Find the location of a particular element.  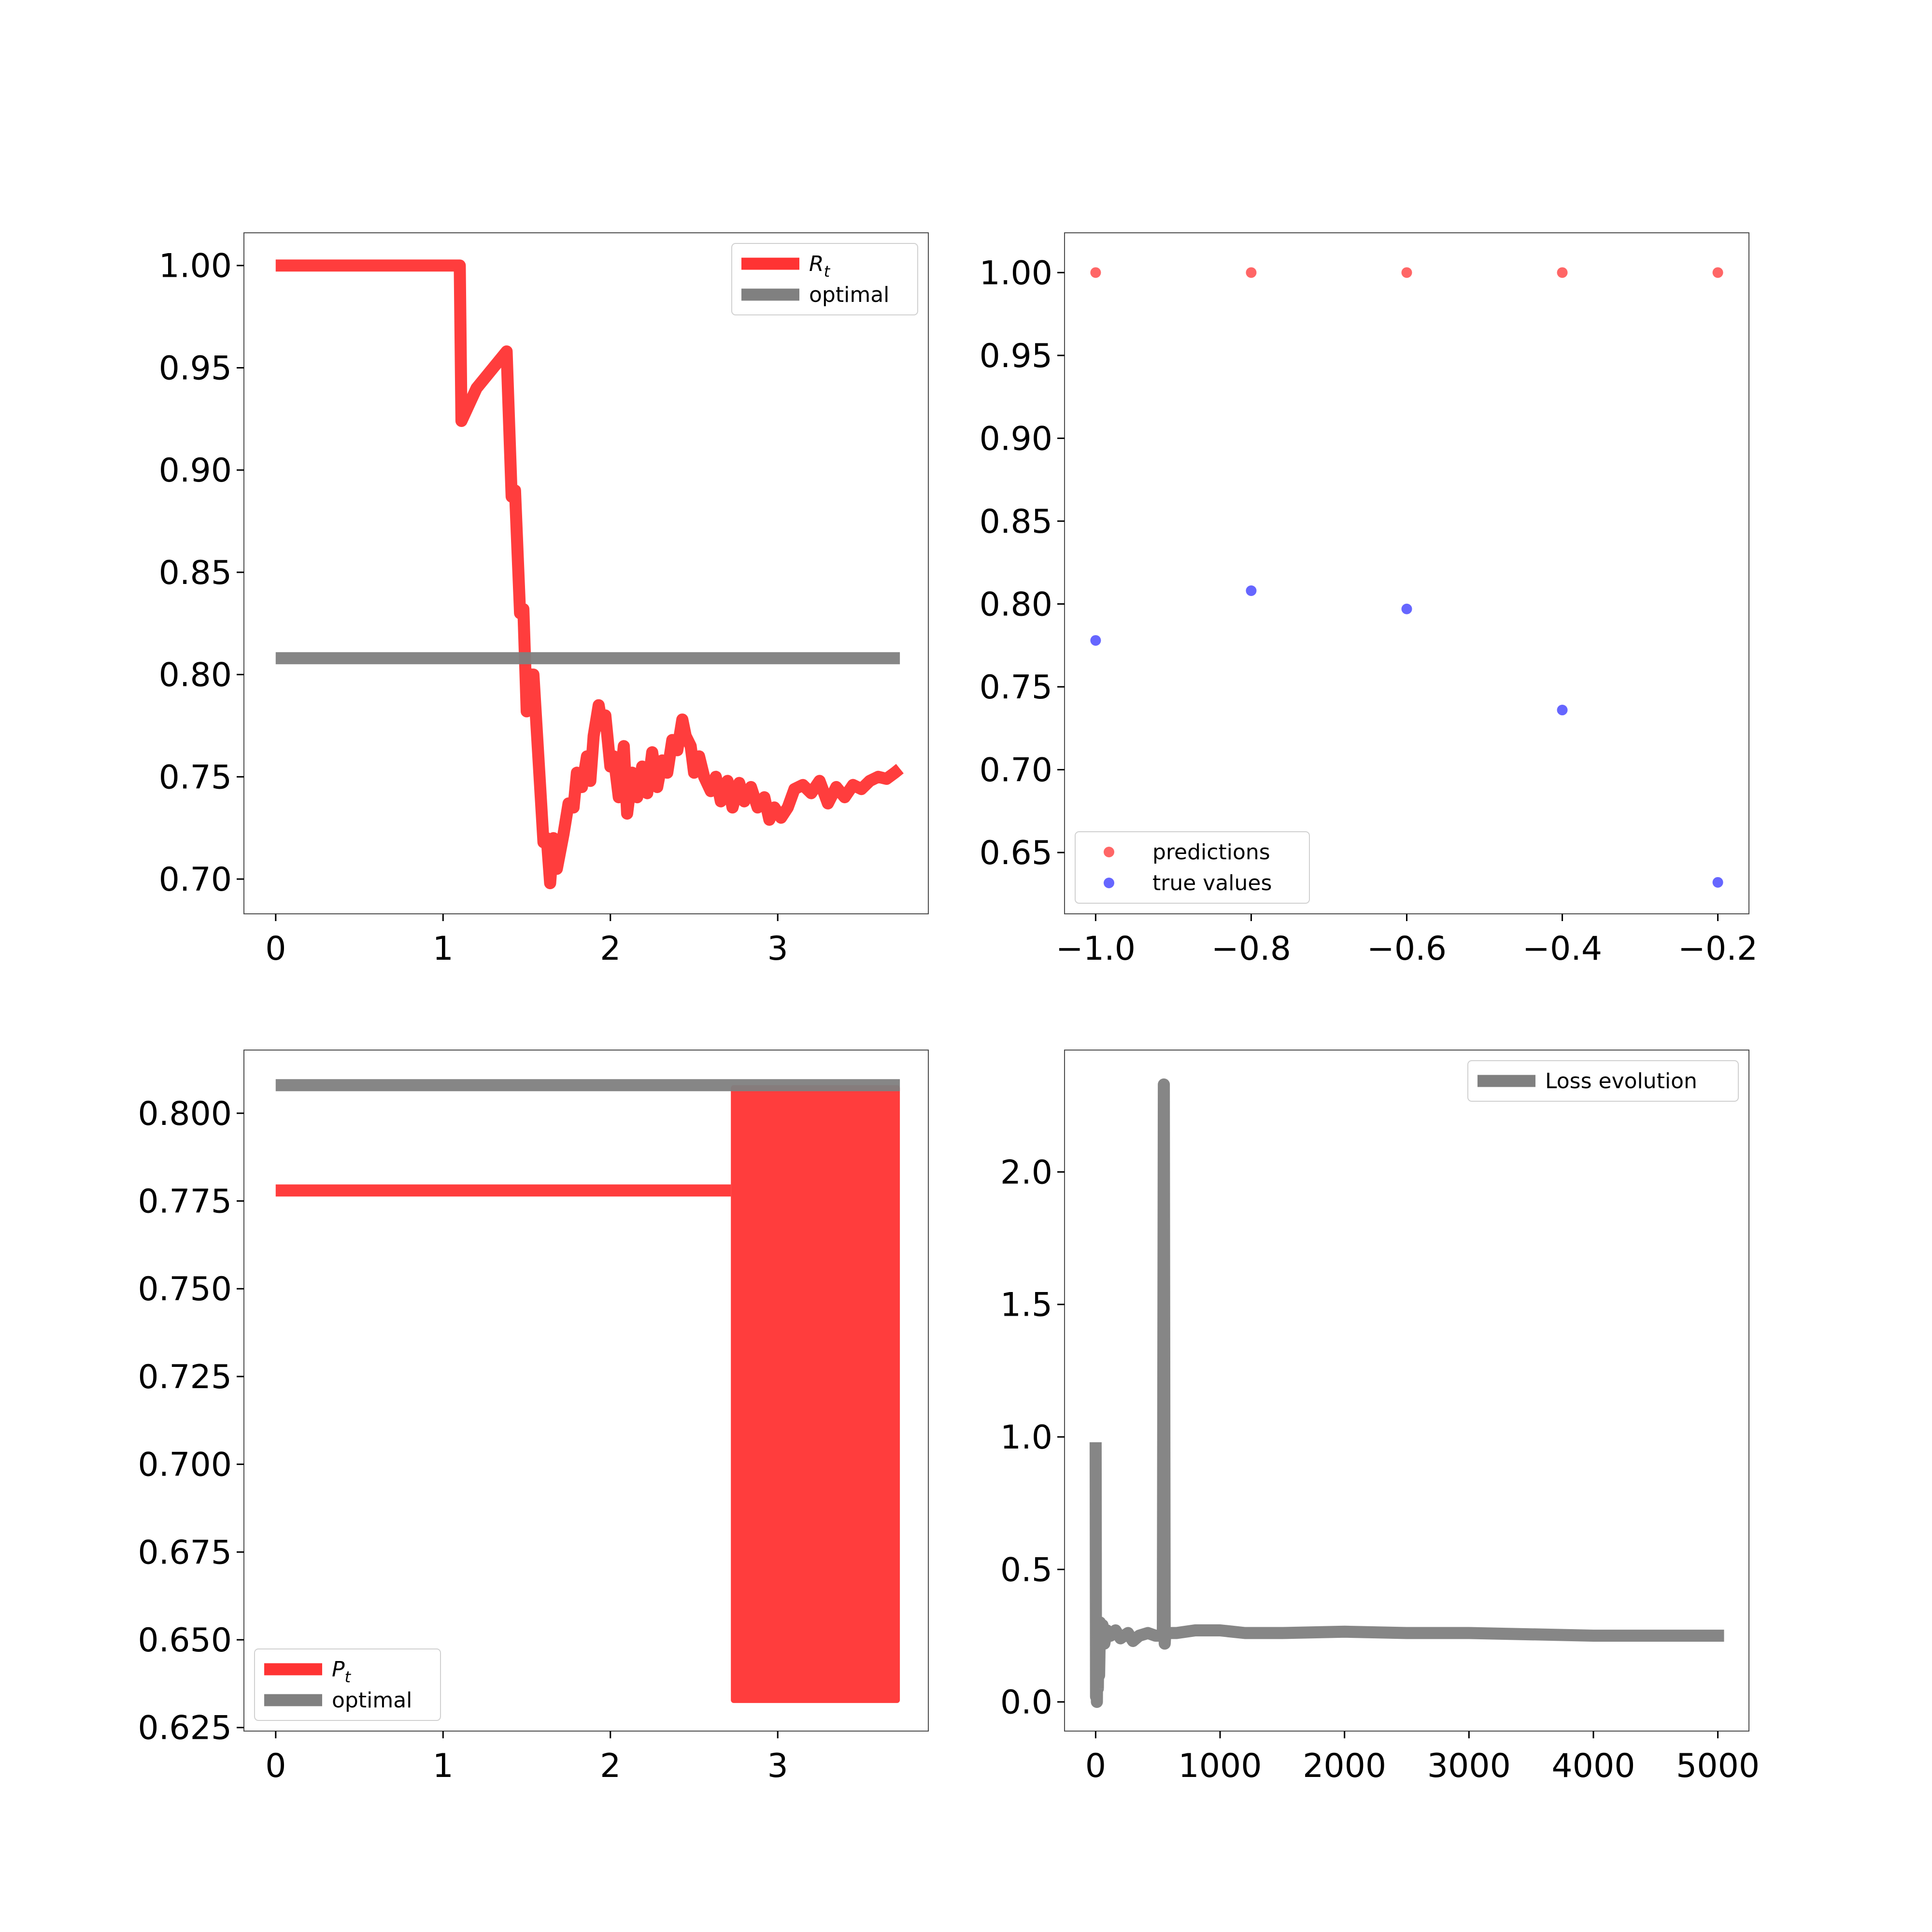

y-tick-label: 1.0 is located at coordinates (1026, 1438).